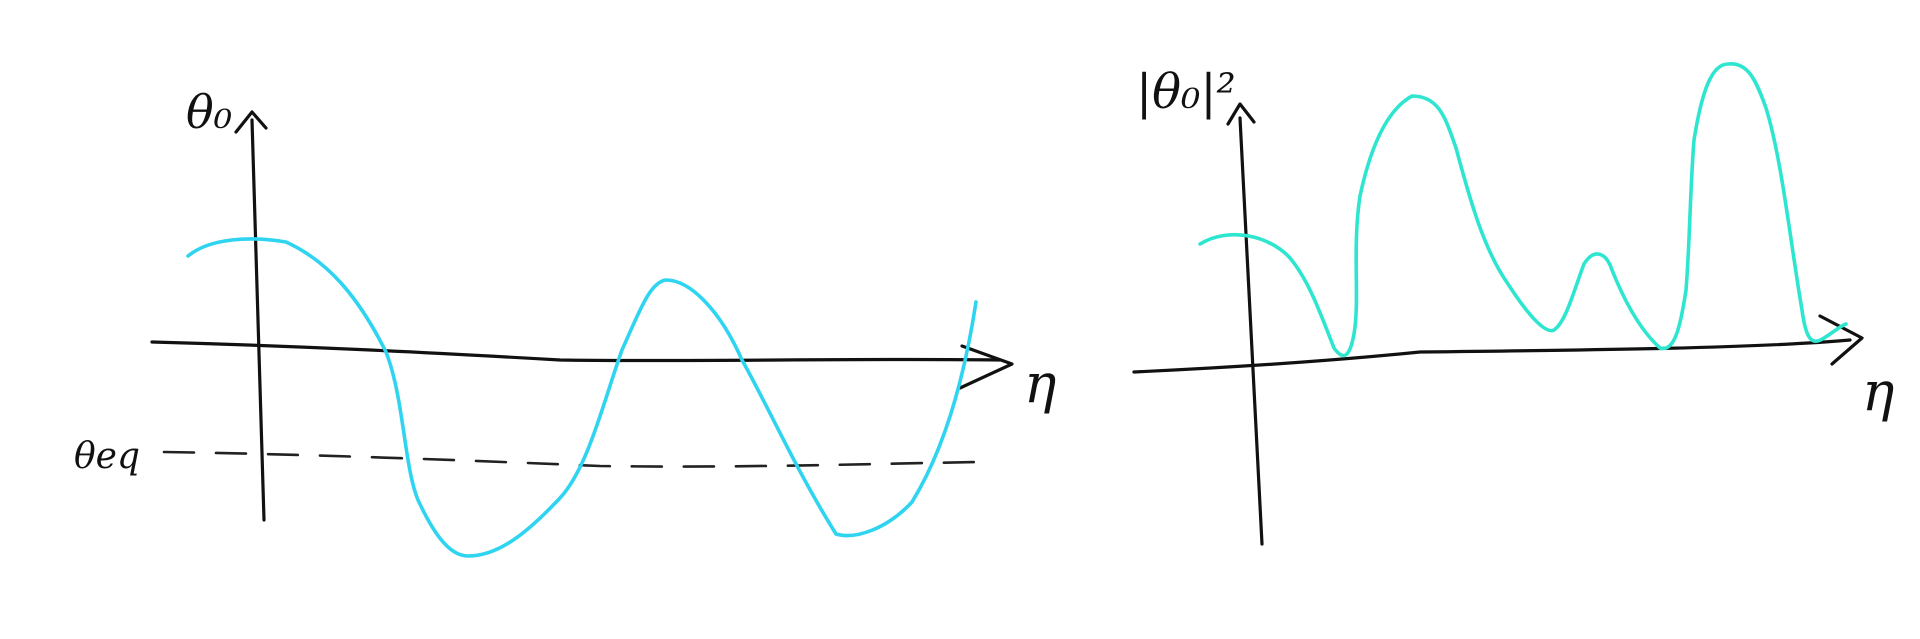  I want to click on left-y-axis-label: θ₀, so click(209, 112).